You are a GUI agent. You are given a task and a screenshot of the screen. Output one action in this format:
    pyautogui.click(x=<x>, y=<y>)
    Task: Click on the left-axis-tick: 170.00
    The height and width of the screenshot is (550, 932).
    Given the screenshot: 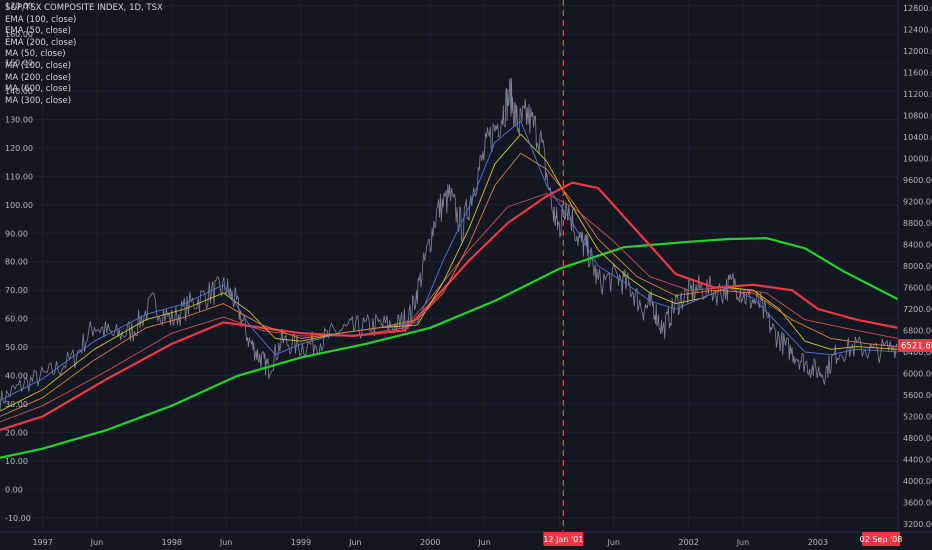 What is the action you would take?
    pyautogui.click(x=19, y=6)
    